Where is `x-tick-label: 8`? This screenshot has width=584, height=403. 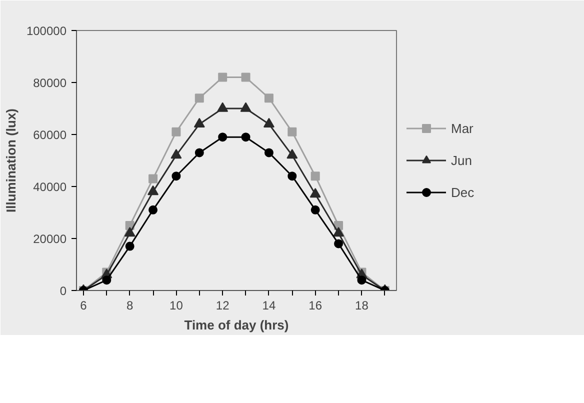
x-tick-label: 8 is located at coordinates (130, 305).